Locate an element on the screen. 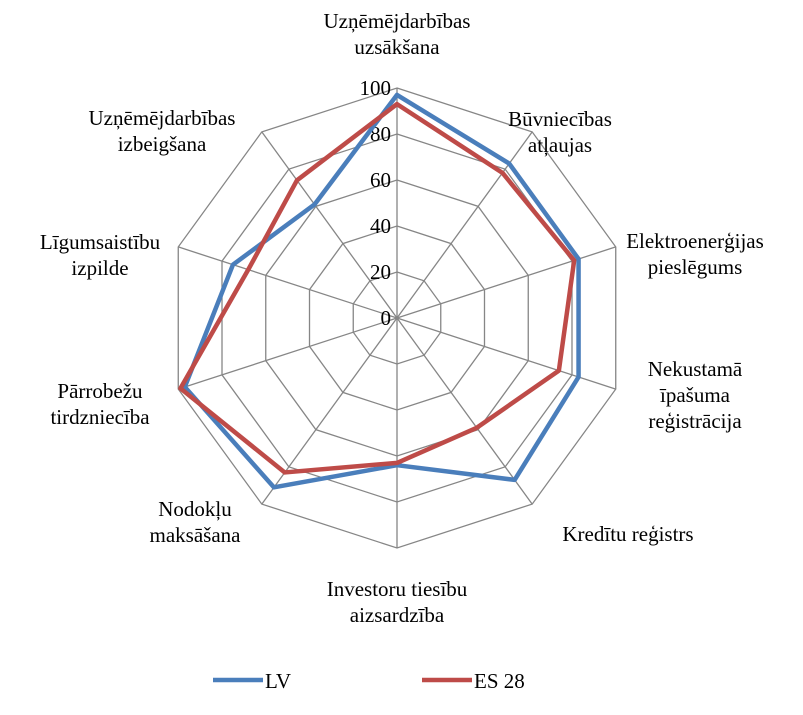  category-label: Kredītu reģistrs is located at coordinates (627, 534).